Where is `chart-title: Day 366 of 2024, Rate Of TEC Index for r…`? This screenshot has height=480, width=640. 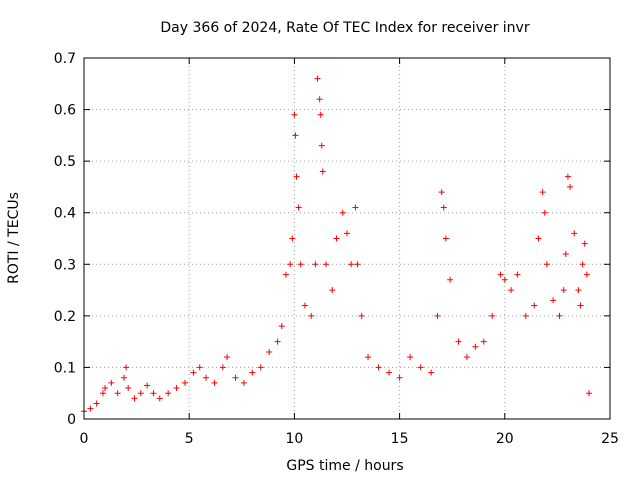
chart-title: Day 366 of 2024, Rate Of TEC Index for r… is located at coordinates (344, 28).